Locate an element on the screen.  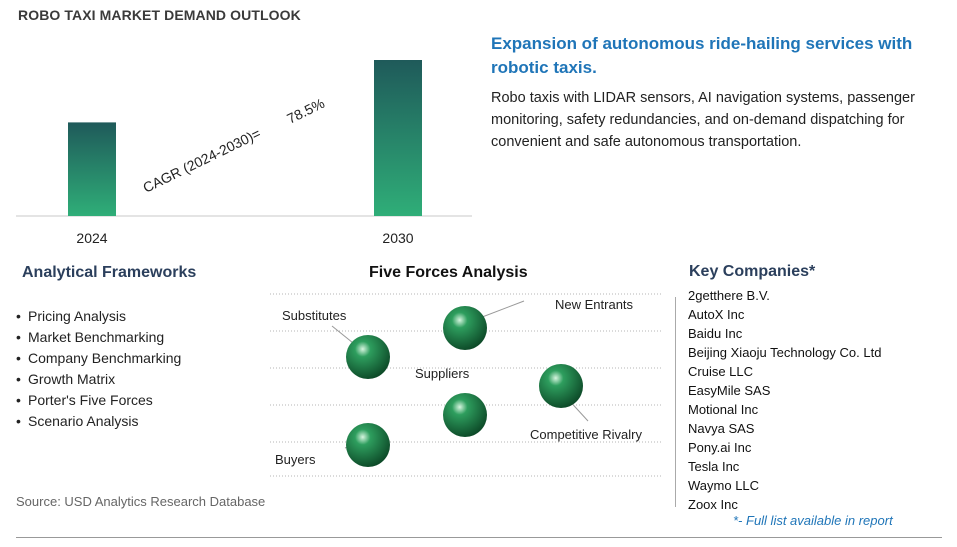
competitive-rivalry-sphere is located at coordinates (561, 386).